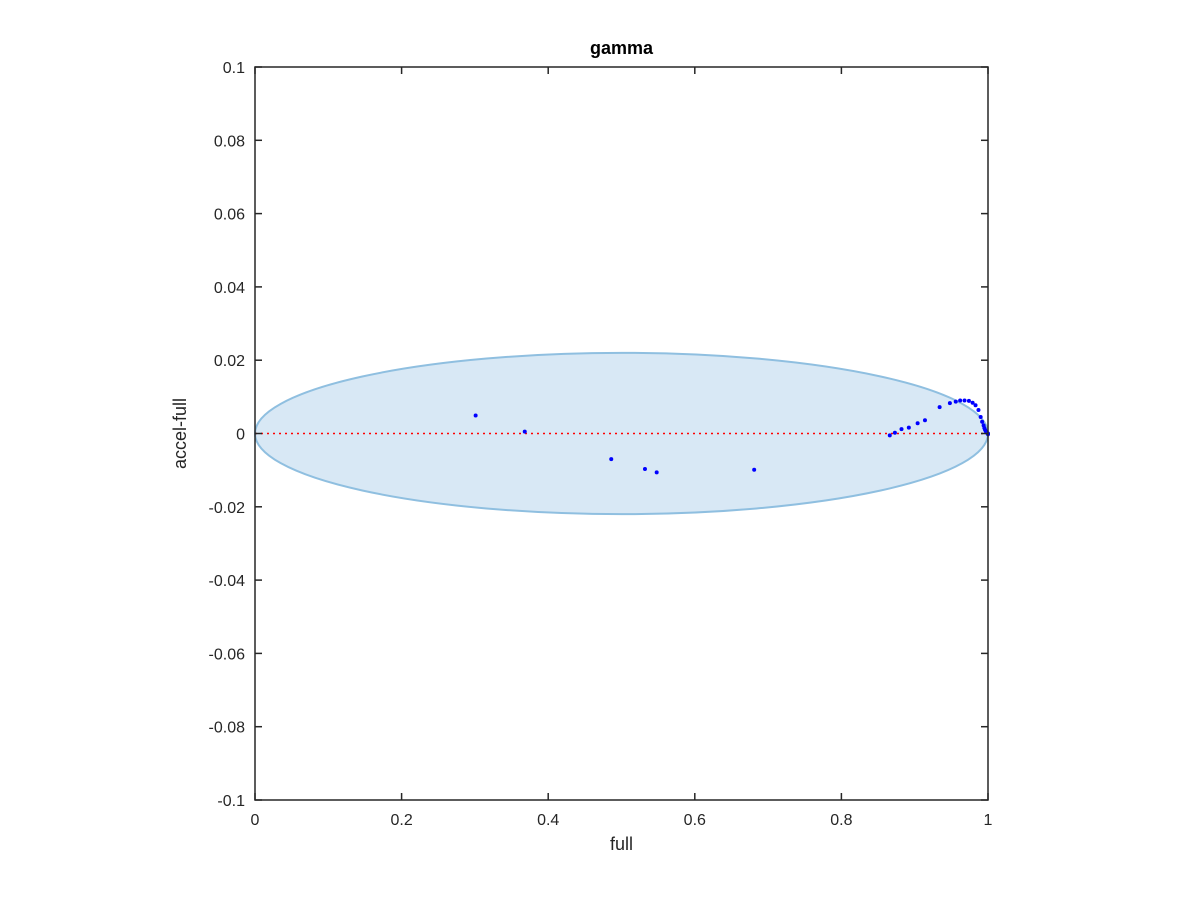 The image size is (1200, 900). Describe the element at coordinates (180, 433) in the screenshot. I see `y-axis-label: accel-full` at that location.